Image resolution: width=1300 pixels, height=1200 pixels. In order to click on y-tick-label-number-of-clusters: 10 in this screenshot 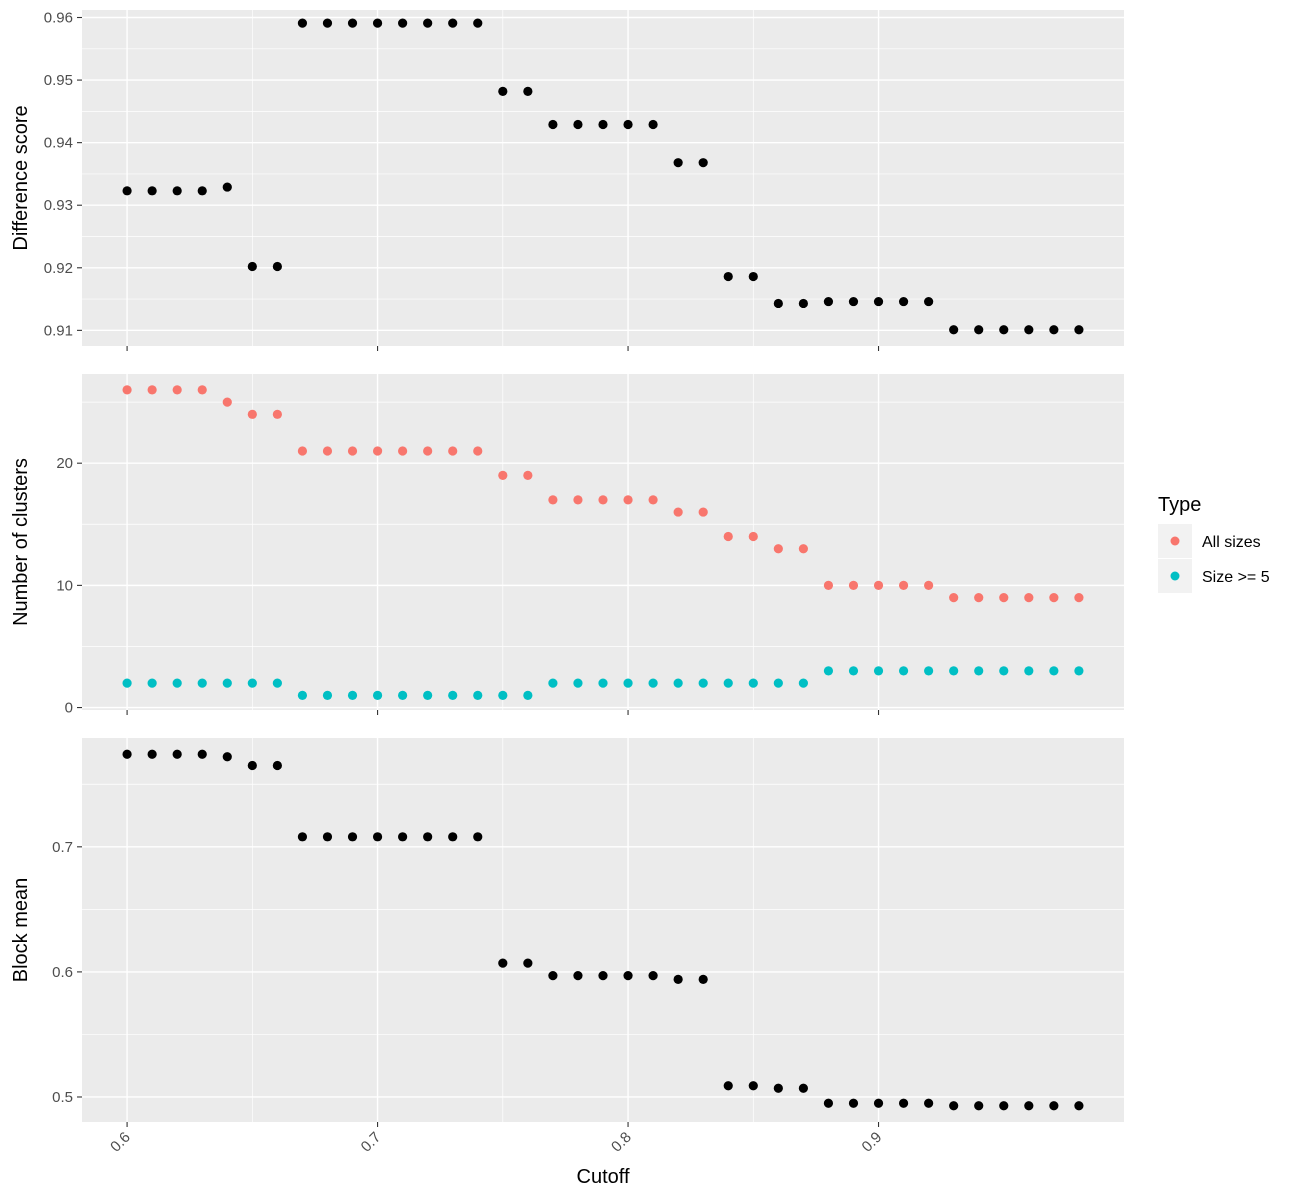, I will do `click(64, 585)`.